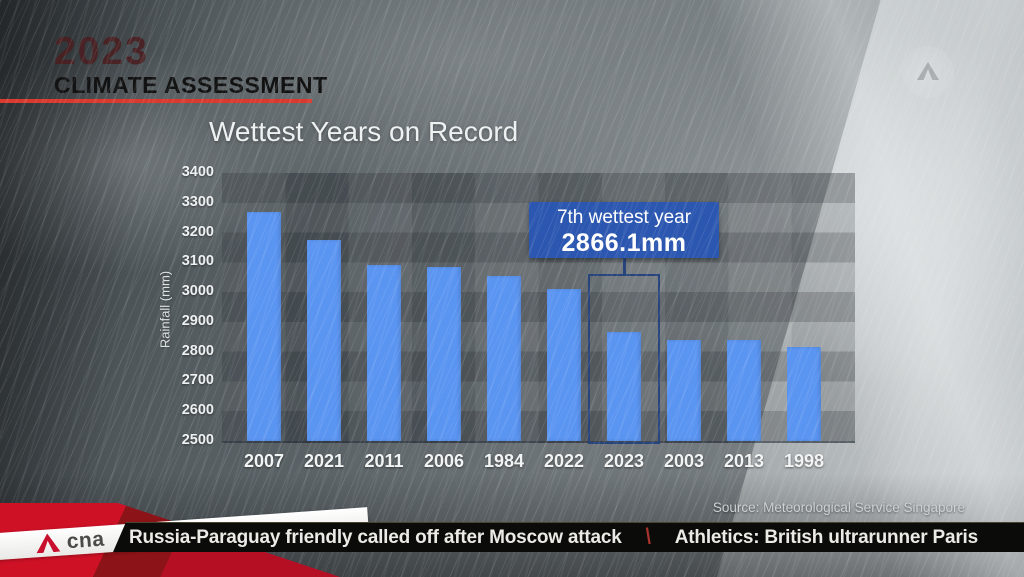 The width and height of the screenshot is (1024, 577). What do you see at coordinates (197, 201) in the screenshot?
I see `y-tick-label: 3300` at bounding box center [197, 201].